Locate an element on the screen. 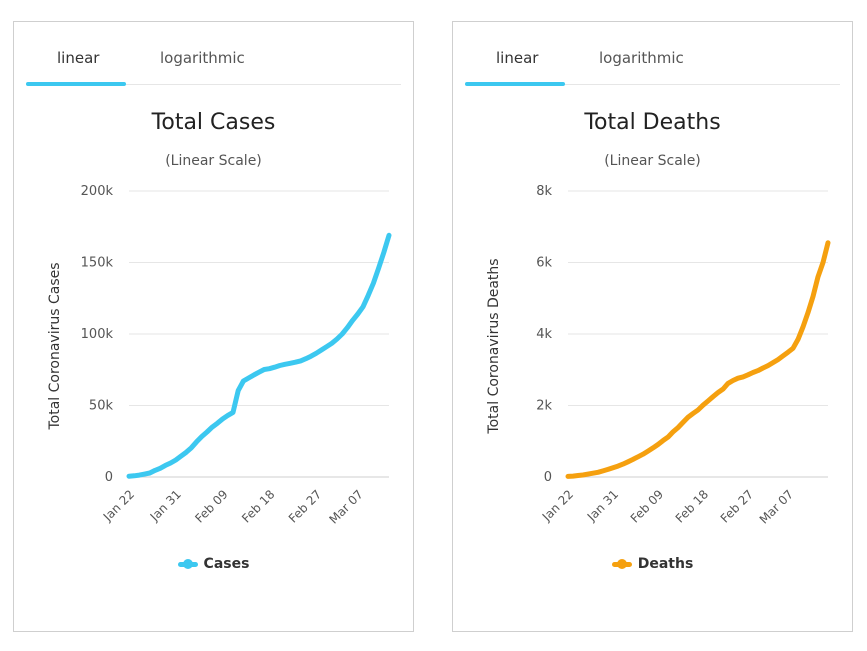 This screenshot has width=867, height=651. legend-item-cases: Cases is located at coordinates (213, 564).